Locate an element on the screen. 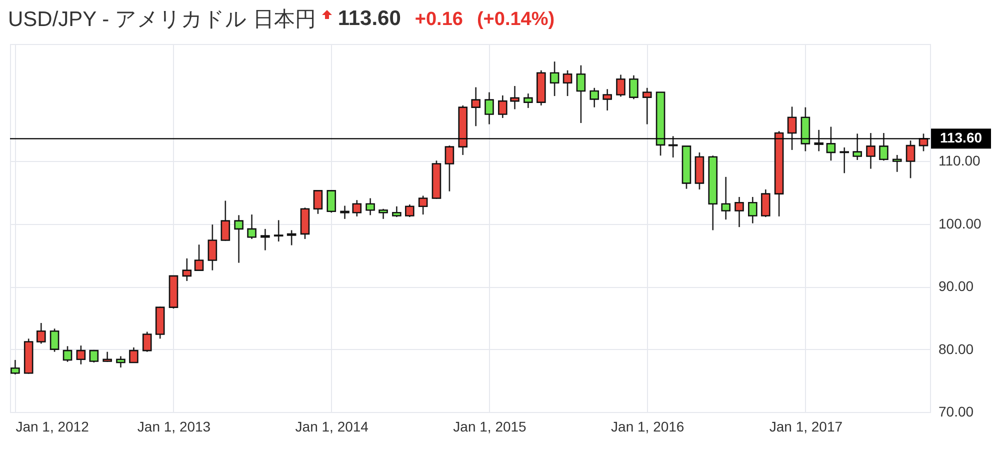 The image size is (994, 466). y-tick-label: 90.00 is located at coordinates (956, 286).